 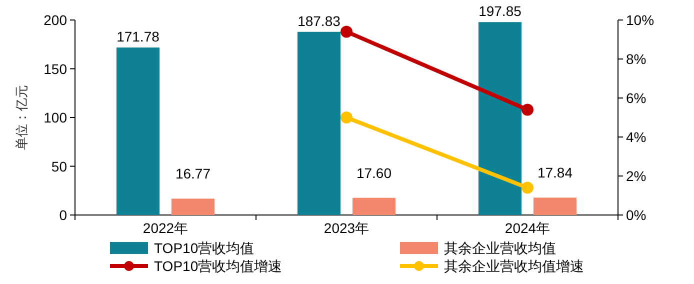 I want to click on y2-tick-label: 0%, so click(x=636, y=215).